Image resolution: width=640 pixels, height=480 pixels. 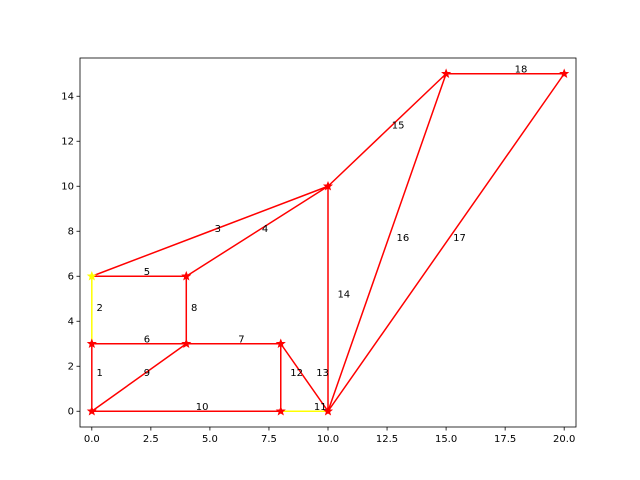 What do you see at coordinates (202, 407) in the screenshot?
I see `edge-label-10: 10` at bounding box center [202, 407].